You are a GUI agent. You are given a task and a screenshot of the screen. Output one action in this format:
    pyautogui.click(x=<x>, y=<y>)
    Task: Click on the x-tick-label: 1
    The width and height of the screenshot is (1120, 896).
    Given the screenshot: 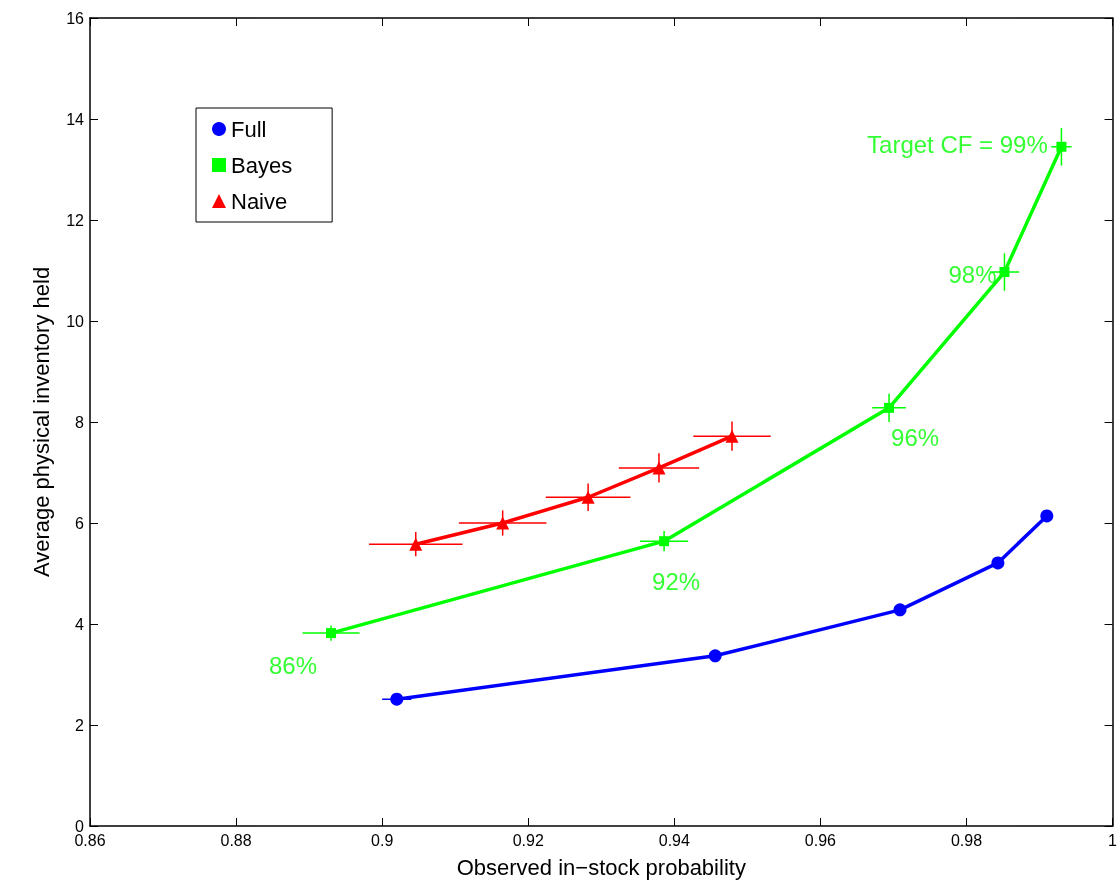 What is the action you would take?
    pyautogui.click(x=1113, y=840)
    